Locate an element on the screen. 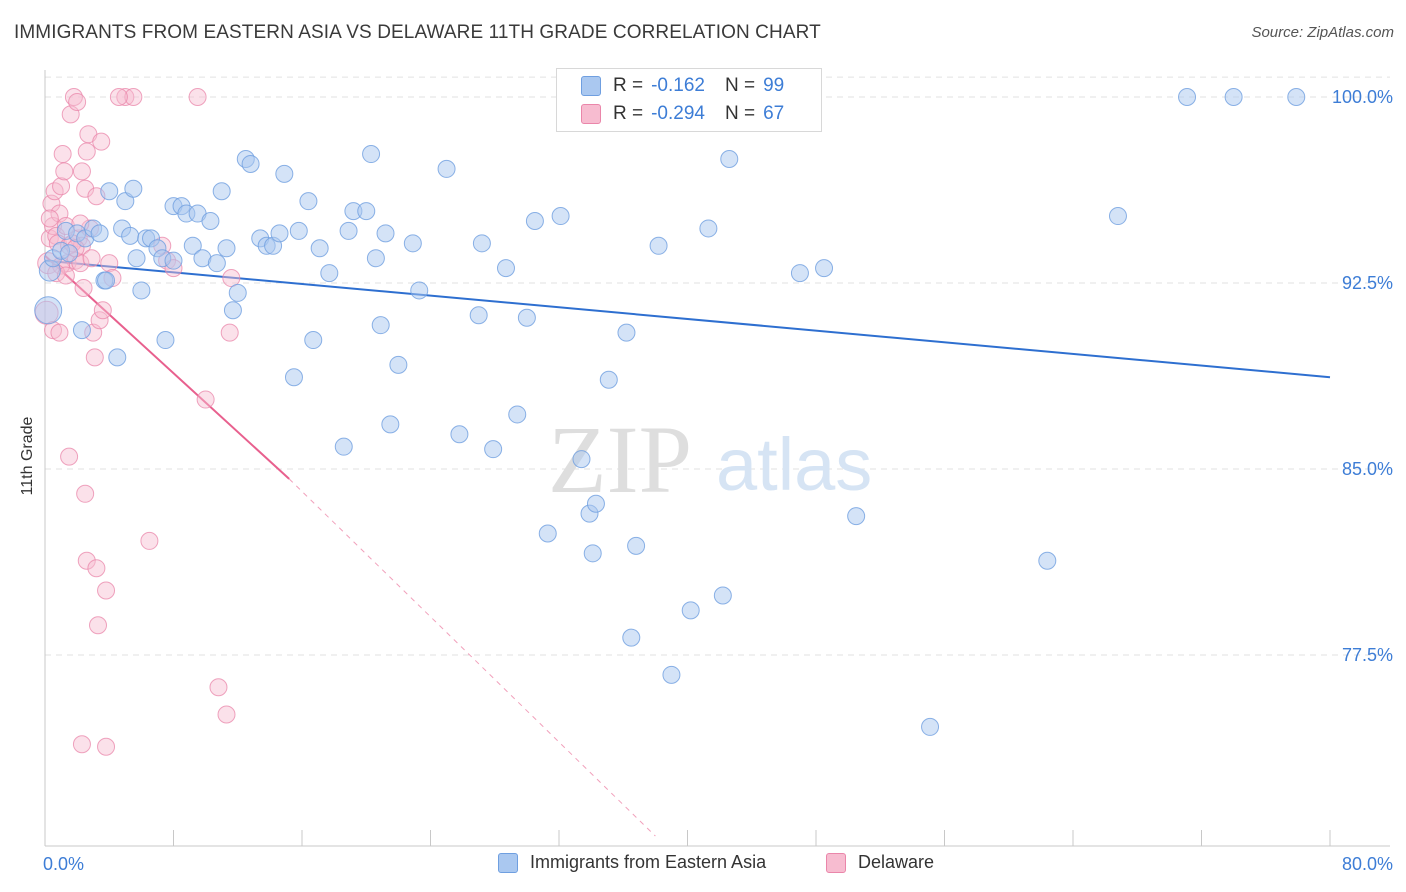  delaware-trend-line is located at coordinates (167, 367).